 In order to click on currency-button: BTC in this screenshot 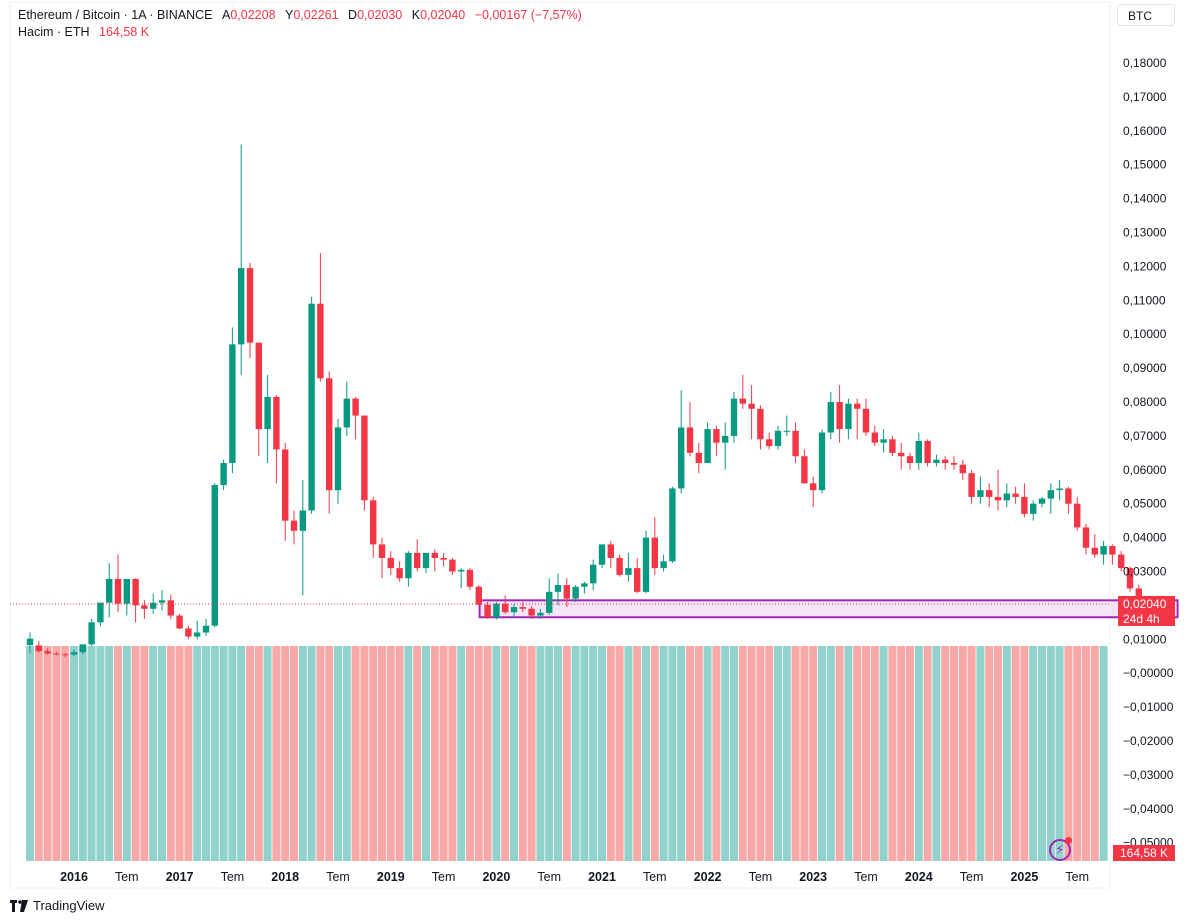, I will do `click(1146, 15)`.